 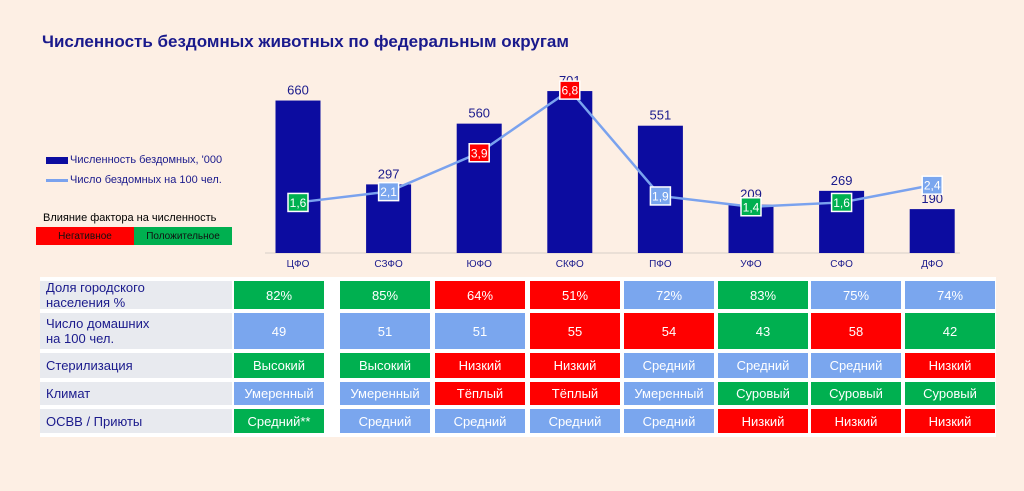 I want to click on table-cell: 75%, so click(x=856, y=295).